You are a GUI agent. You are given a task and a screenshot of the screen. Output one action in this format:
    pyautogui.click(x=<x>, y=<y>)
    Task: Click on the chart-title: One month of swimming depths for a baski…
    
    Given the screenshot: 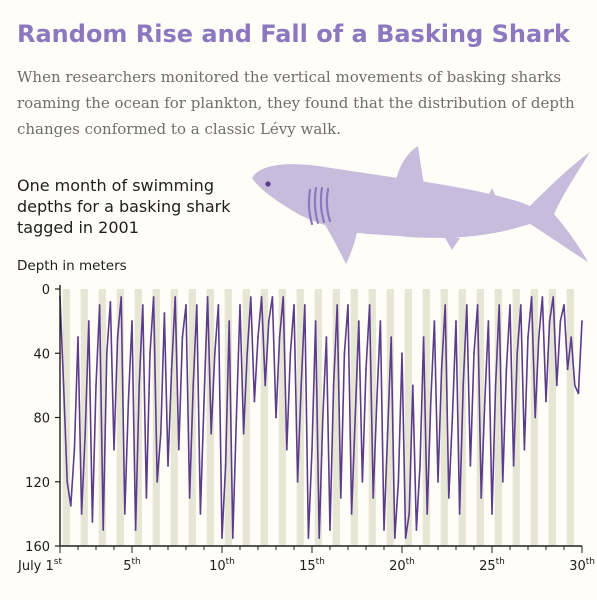 What is the action you would take?
    pyautogui.click(x=124, y=206)
    